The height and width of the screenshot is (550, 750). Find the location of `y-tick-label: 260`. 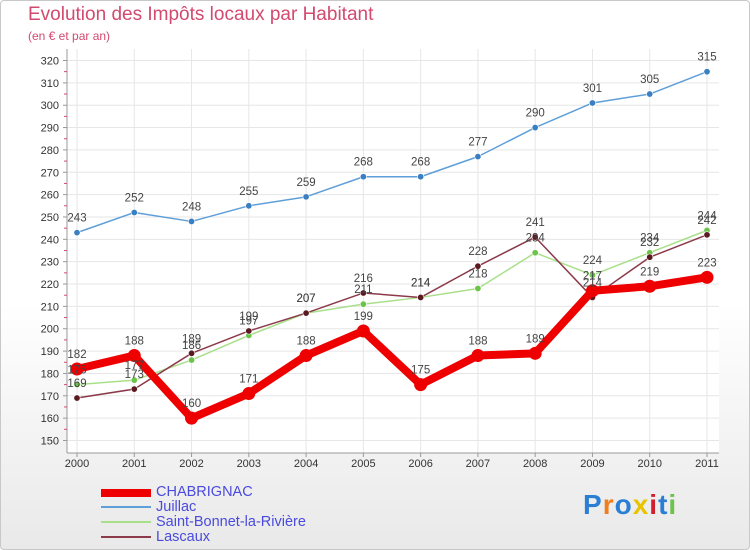

y-tick-label: 260 is located at coordinates (50, 196).